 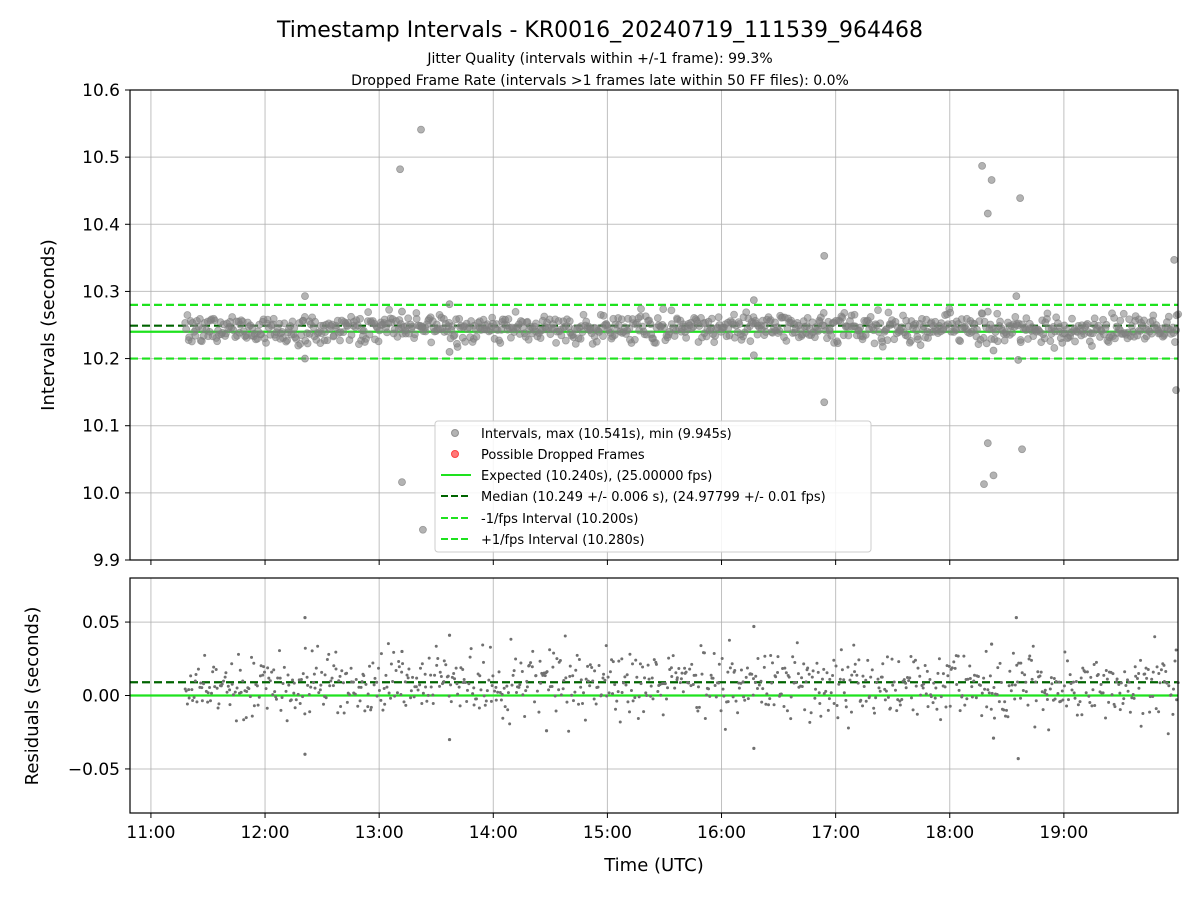 What do you see at coordinates (48, 325) in the screenshot?
I see `top-y-axis-label: Intervals (seconds)` at bounding box center [48, 325].